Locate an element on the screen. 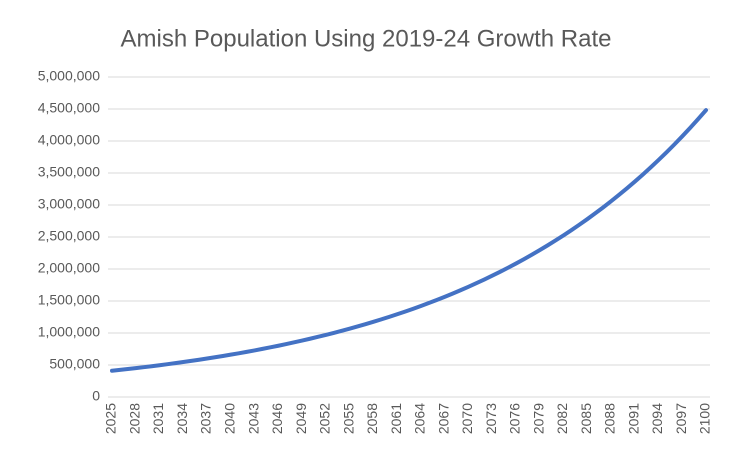 The image size is (732, 460). y-tick-label: 5,000,000 is located at coordinates (69, 76).